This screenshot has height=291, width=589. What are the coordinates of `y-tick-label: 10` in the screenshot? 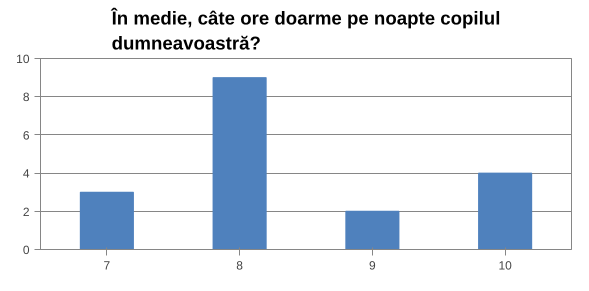 It's located at (23, 59).